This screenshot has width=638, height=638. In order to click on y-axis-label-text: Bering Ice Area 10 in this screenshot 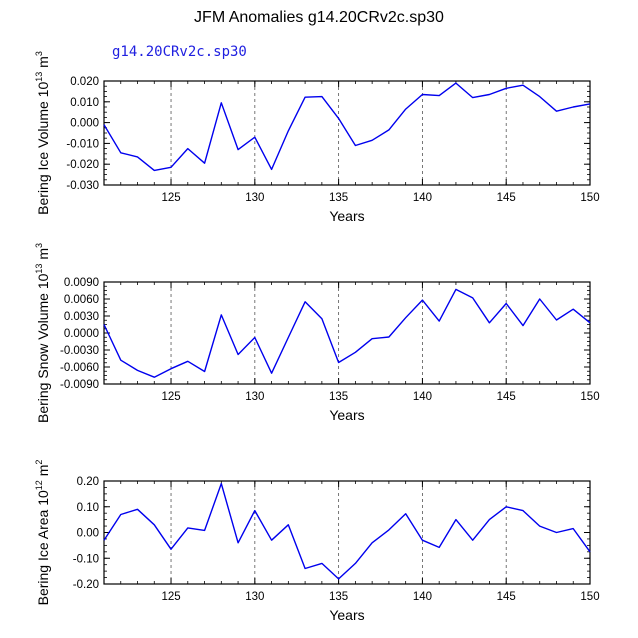, I will do `click(43, 547)`.